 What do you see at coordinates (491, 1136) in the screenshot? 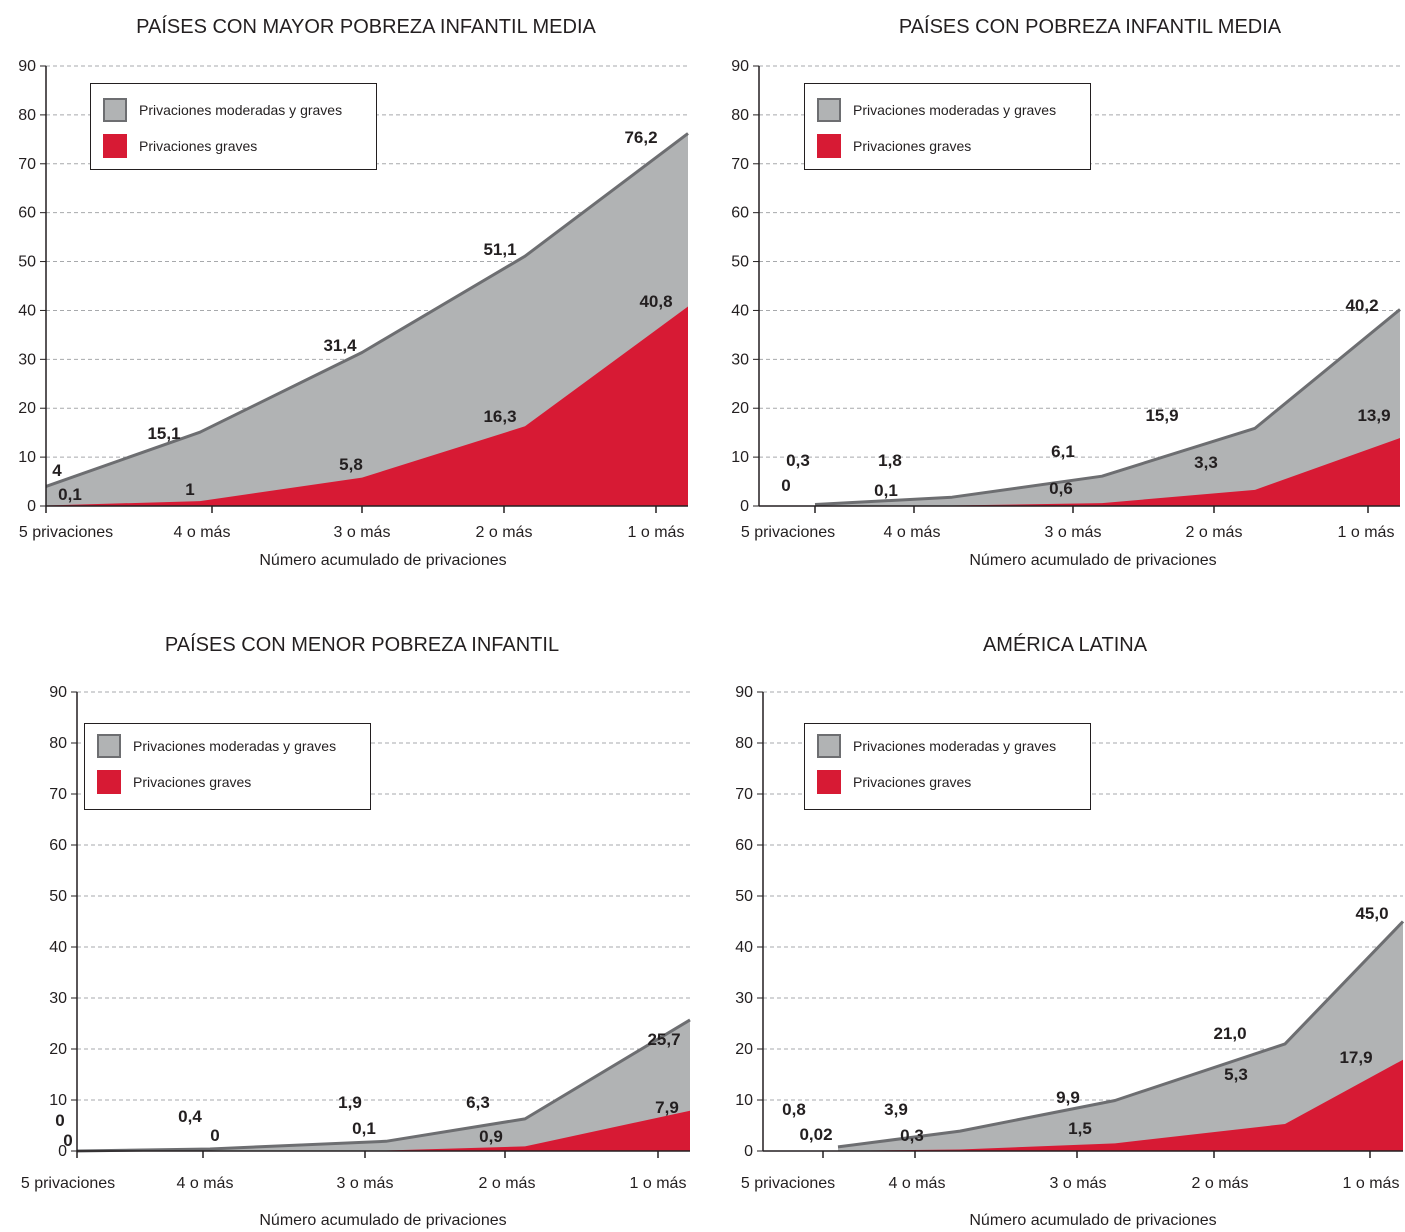
I see `data-label-graves: 0,9` at bounding box center [491, 1136].